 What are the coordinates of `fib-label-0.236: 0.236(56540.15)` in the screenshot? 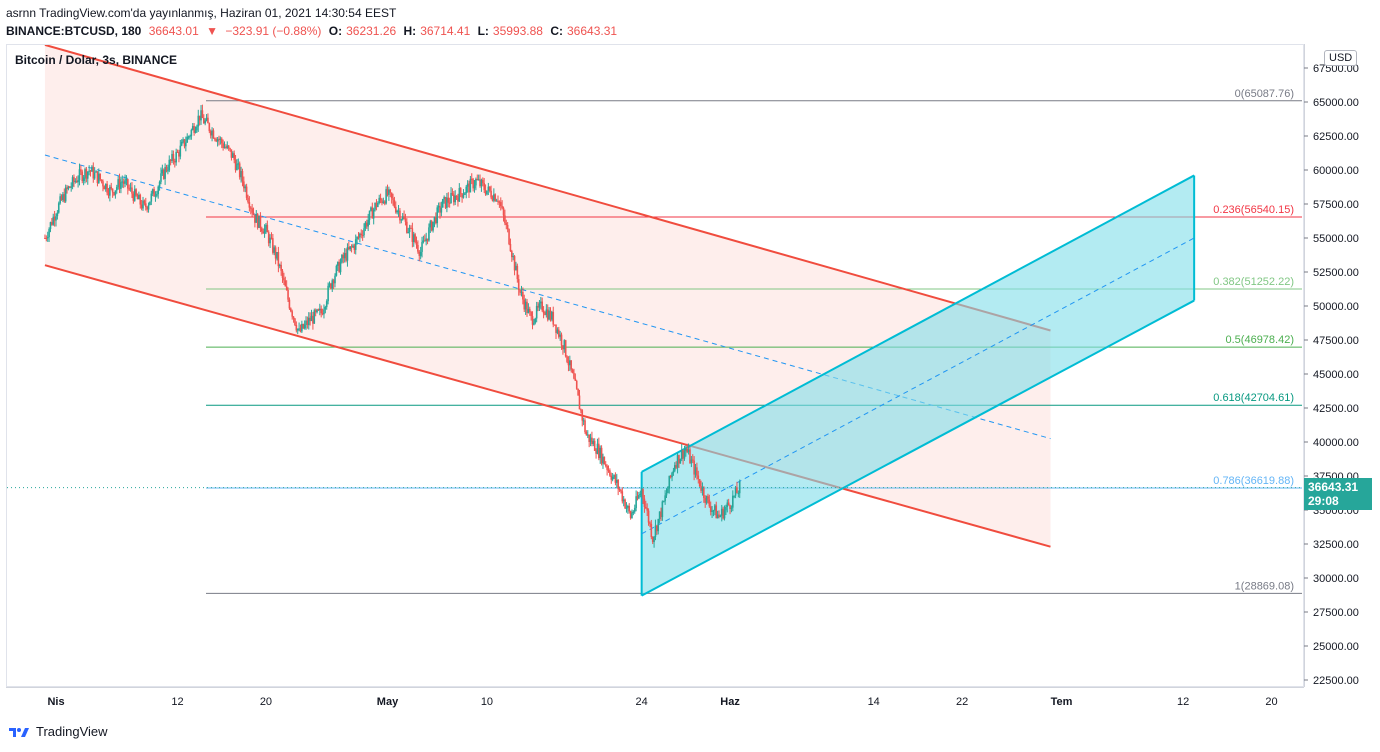 It's located at (1253, 210).